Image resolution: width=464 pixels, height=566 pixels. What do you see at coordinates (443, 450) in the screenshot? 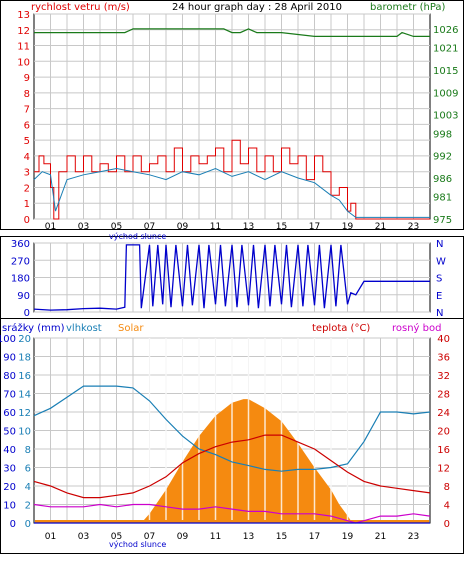
I see `temp-tick-label: 16` at bounding box center [443, 450].